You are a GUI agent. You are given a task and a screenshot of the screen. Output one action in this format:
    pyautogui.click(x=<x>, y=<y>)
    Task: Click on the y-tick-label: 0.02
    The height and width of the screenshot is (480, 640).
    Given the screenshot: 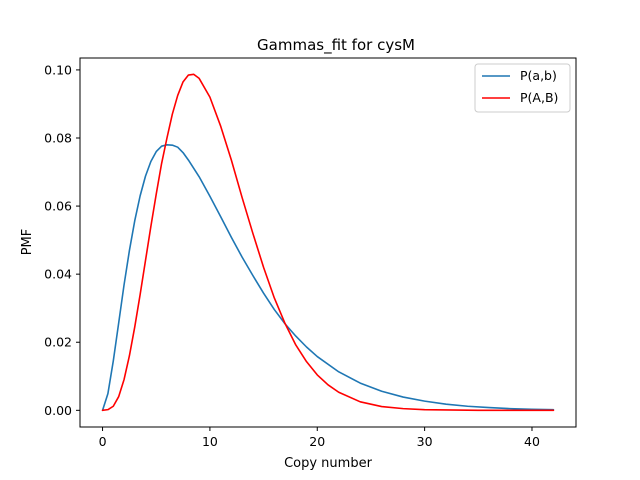 What is the action you would take?
    pyautogui.click(x=58, y=342)
    